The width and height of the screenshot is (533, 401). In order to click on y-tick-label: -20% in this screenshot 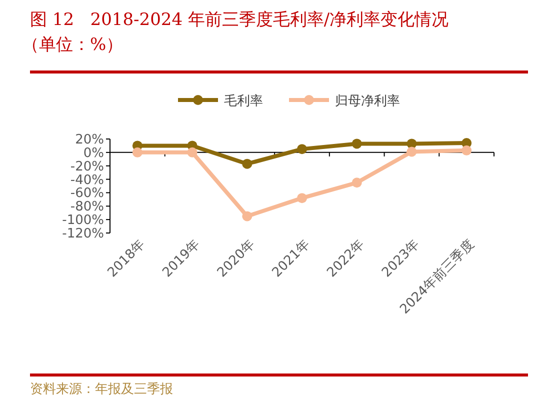, I will do `click(87, 166)`.